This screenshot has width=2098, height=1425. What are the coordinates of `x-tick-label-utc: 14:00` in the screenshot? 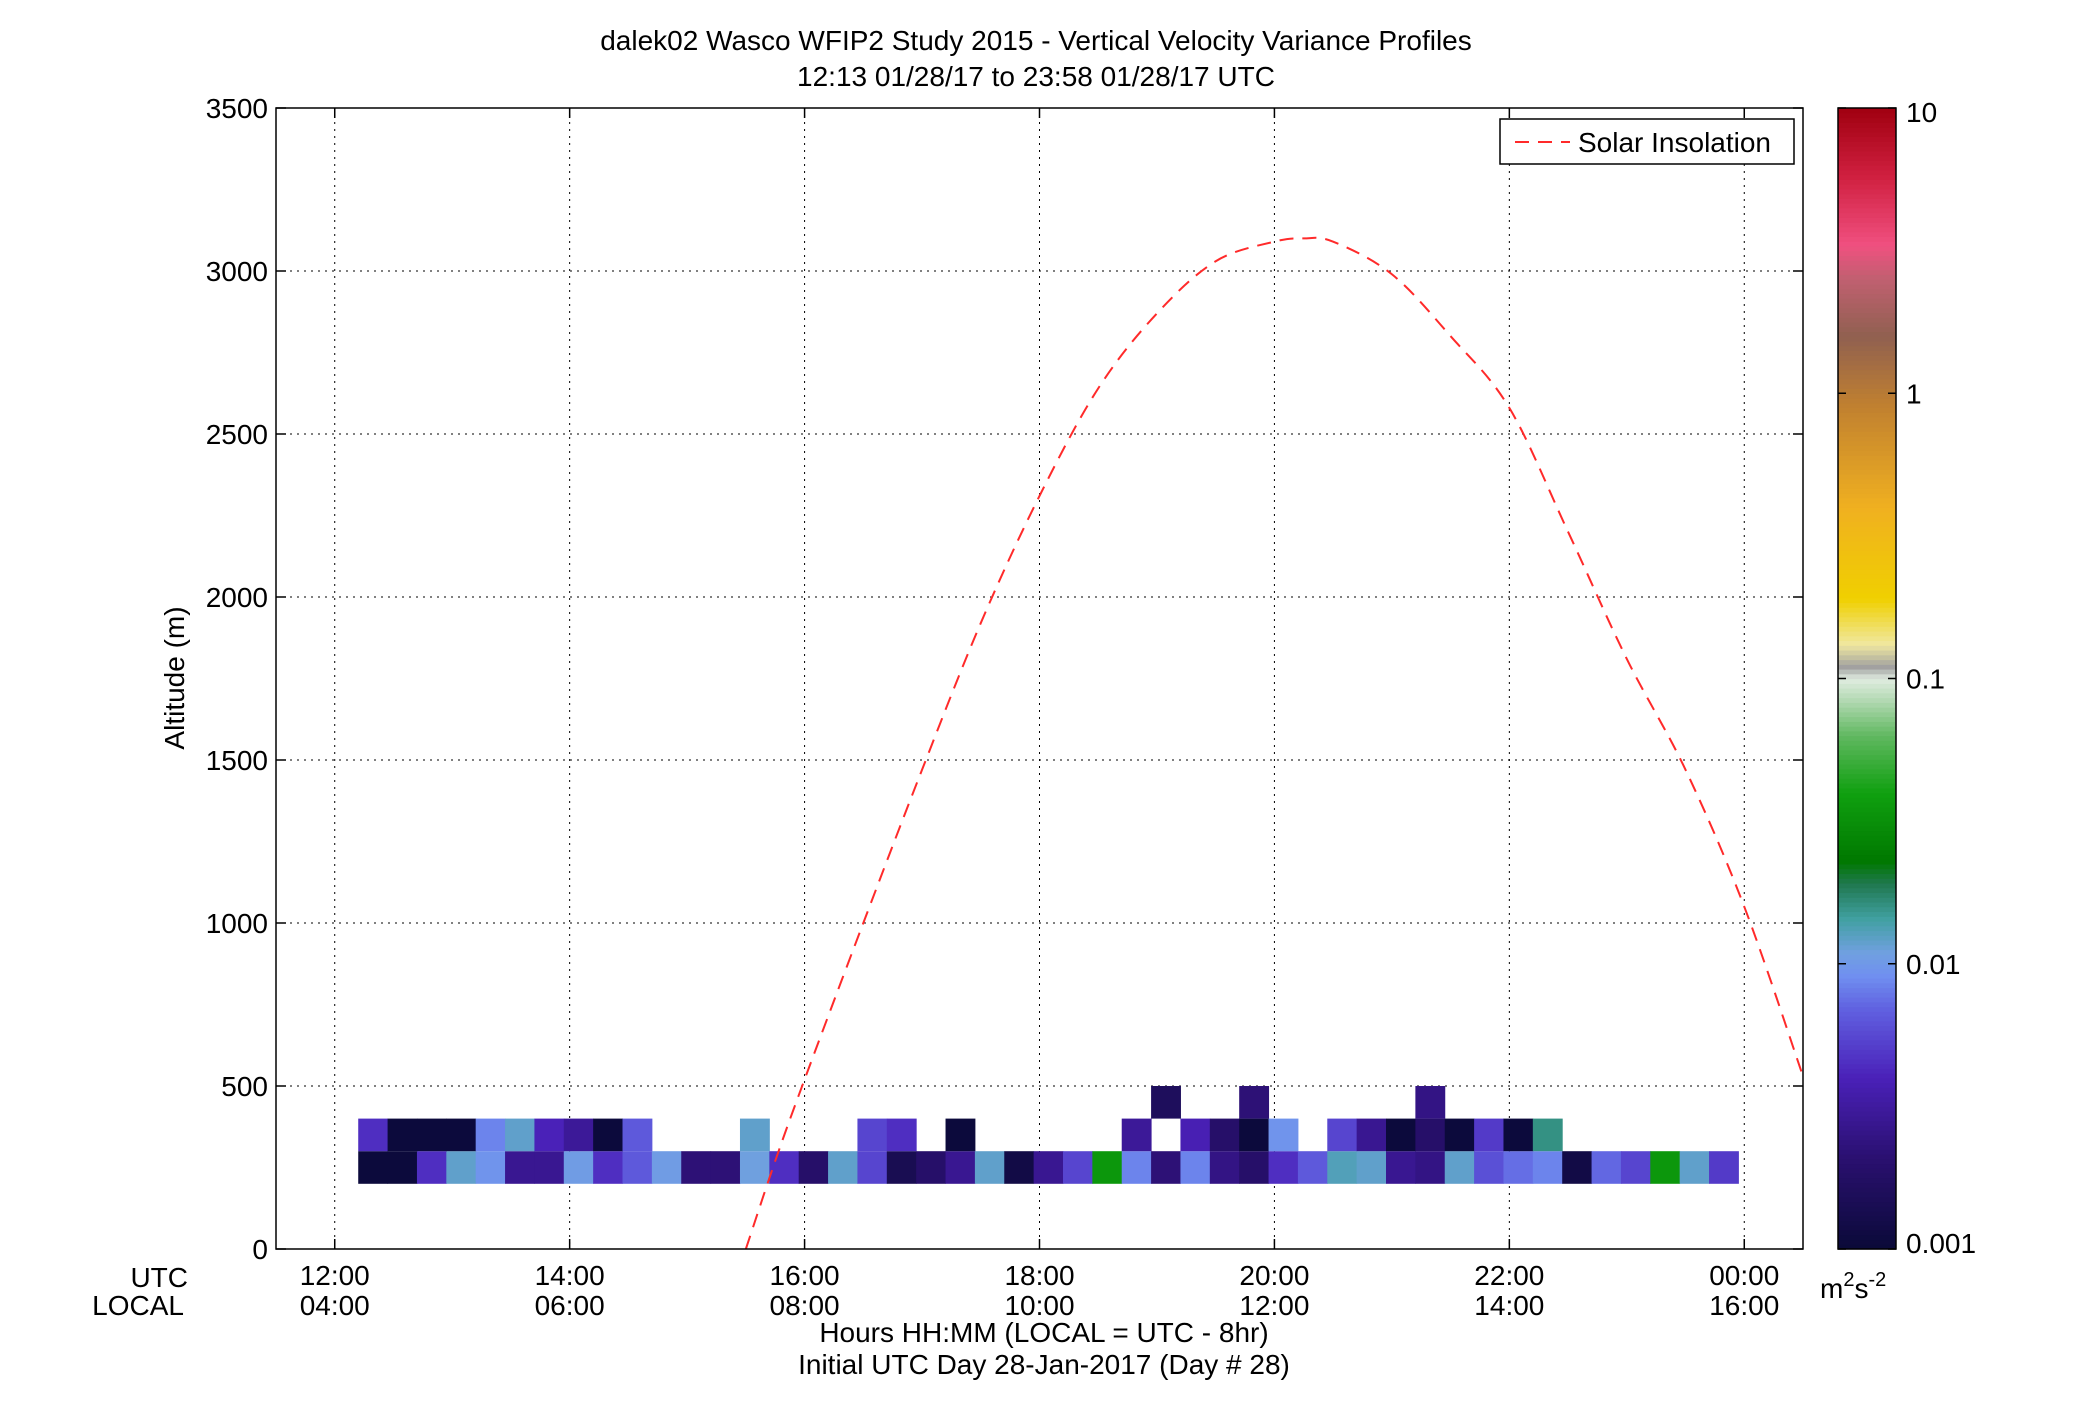 It's located at (570, 1275).